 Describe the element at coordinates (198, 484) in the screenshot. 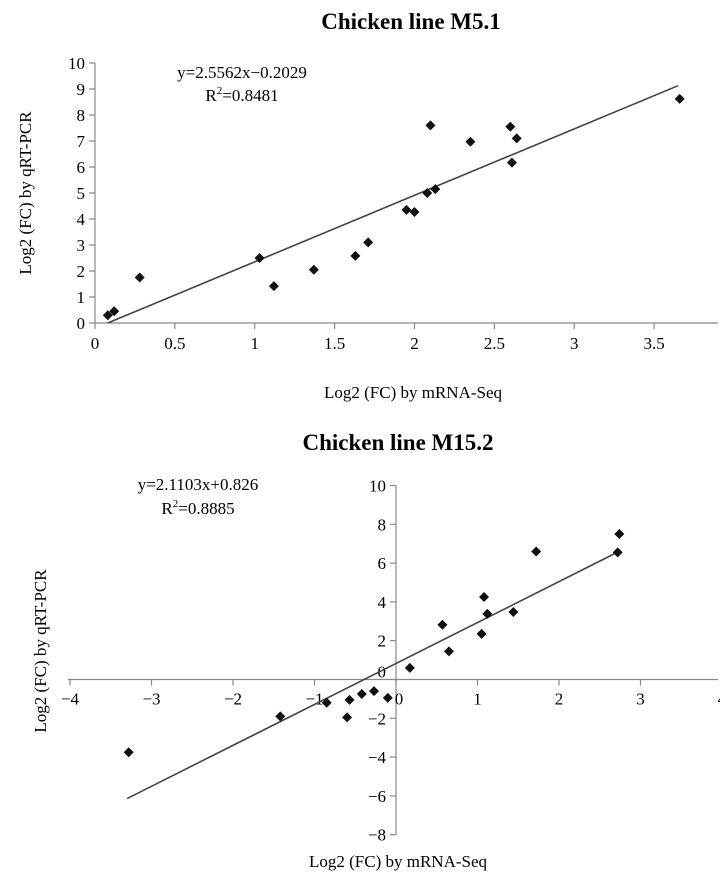

I see `chart2-equation: y=2.1103x+0.826` at that location.